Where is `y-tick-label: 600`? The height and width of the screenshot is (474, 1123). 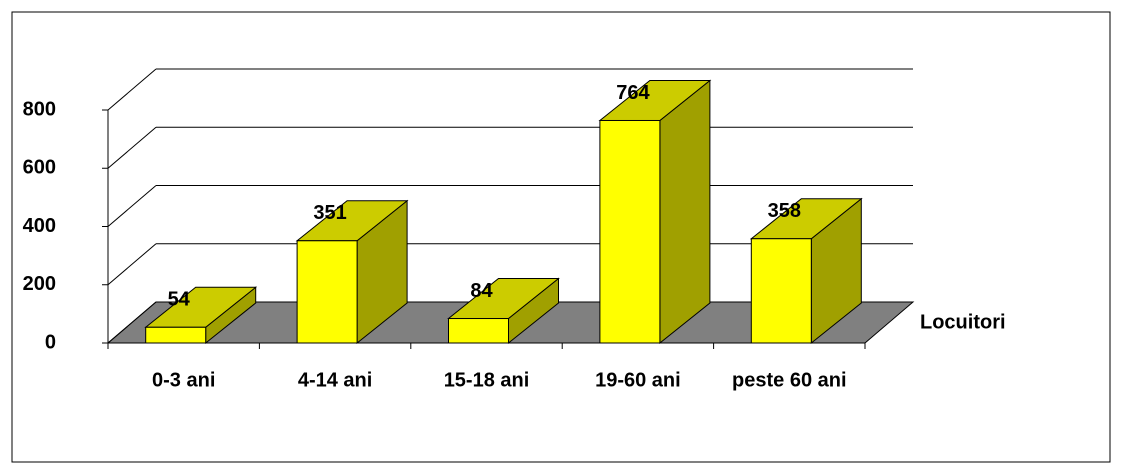 y-tick-label: 600 is located at coordinates (39, 168).